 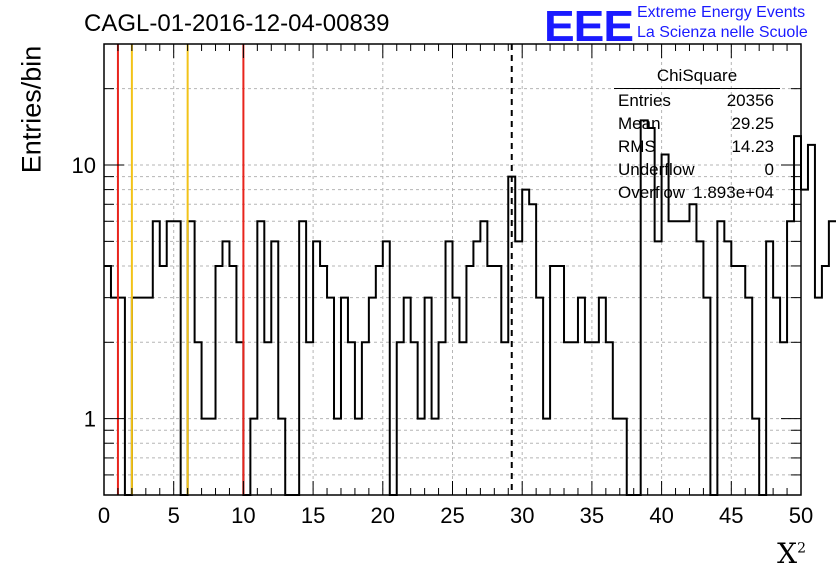 I want to click on stats-value: 1.893e+04, so click(x=733, y=192).